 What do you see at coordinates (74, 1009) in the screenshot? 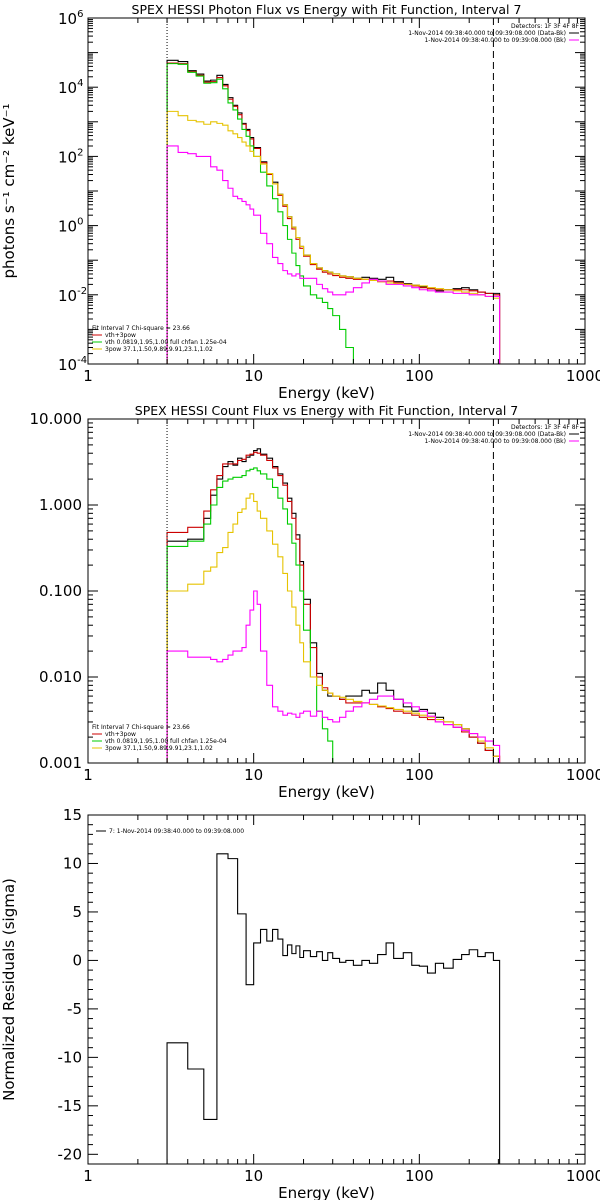
I see `y-tick-label: -5` at bounding box center [74, 1009].